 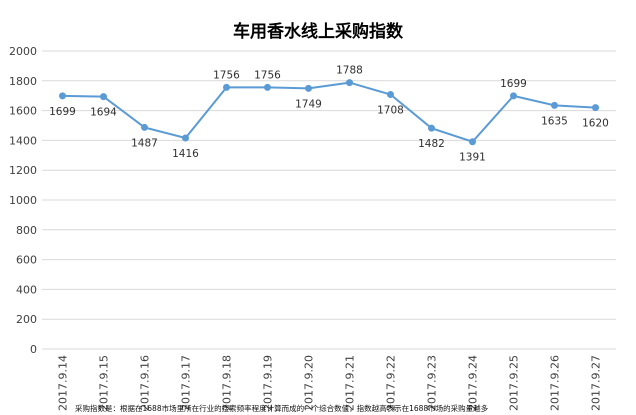 What do you see at coordinates (103, 113) in the screenshot?
I see `data-label: 1694` at bounding box center [103, 113].